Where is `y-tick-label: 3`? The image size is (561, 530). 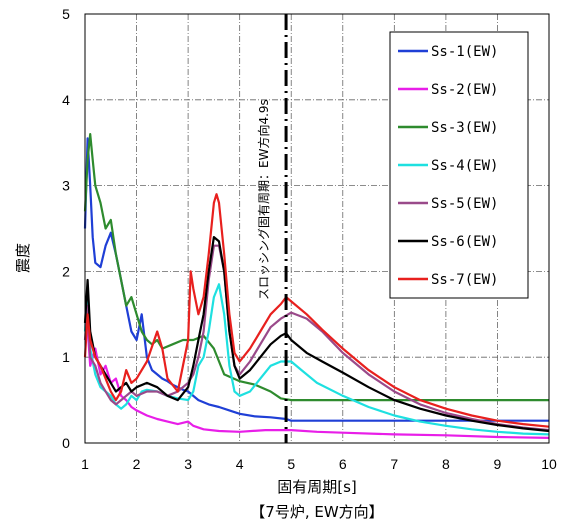 y-tick-label: 3 is located at coordinates (66, 186).